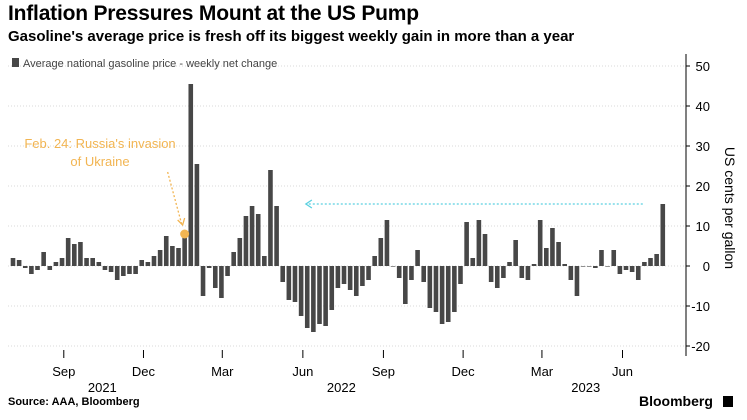  Describe the element at coordinates (676, 401) in the screenshot. I see `bloomberg-logo: Bloomberg` at that location.